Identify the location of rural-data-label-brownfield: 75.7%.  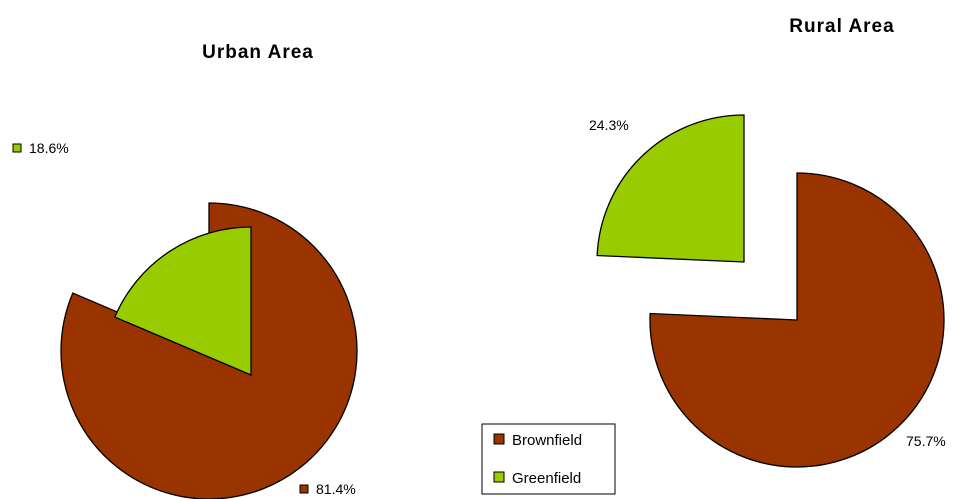
(926, 441).